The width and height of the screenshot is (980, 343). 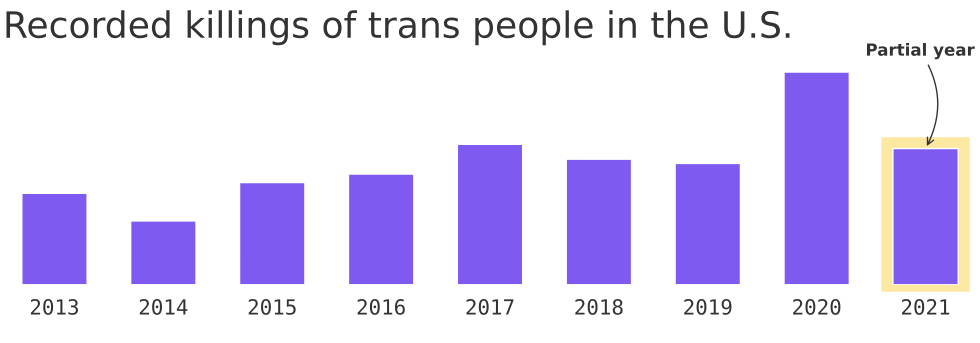 What do you see at coordinates (54, 307) in the screenshot?
I see `x-tick-label: 2013` at bounding box center [54, 307].